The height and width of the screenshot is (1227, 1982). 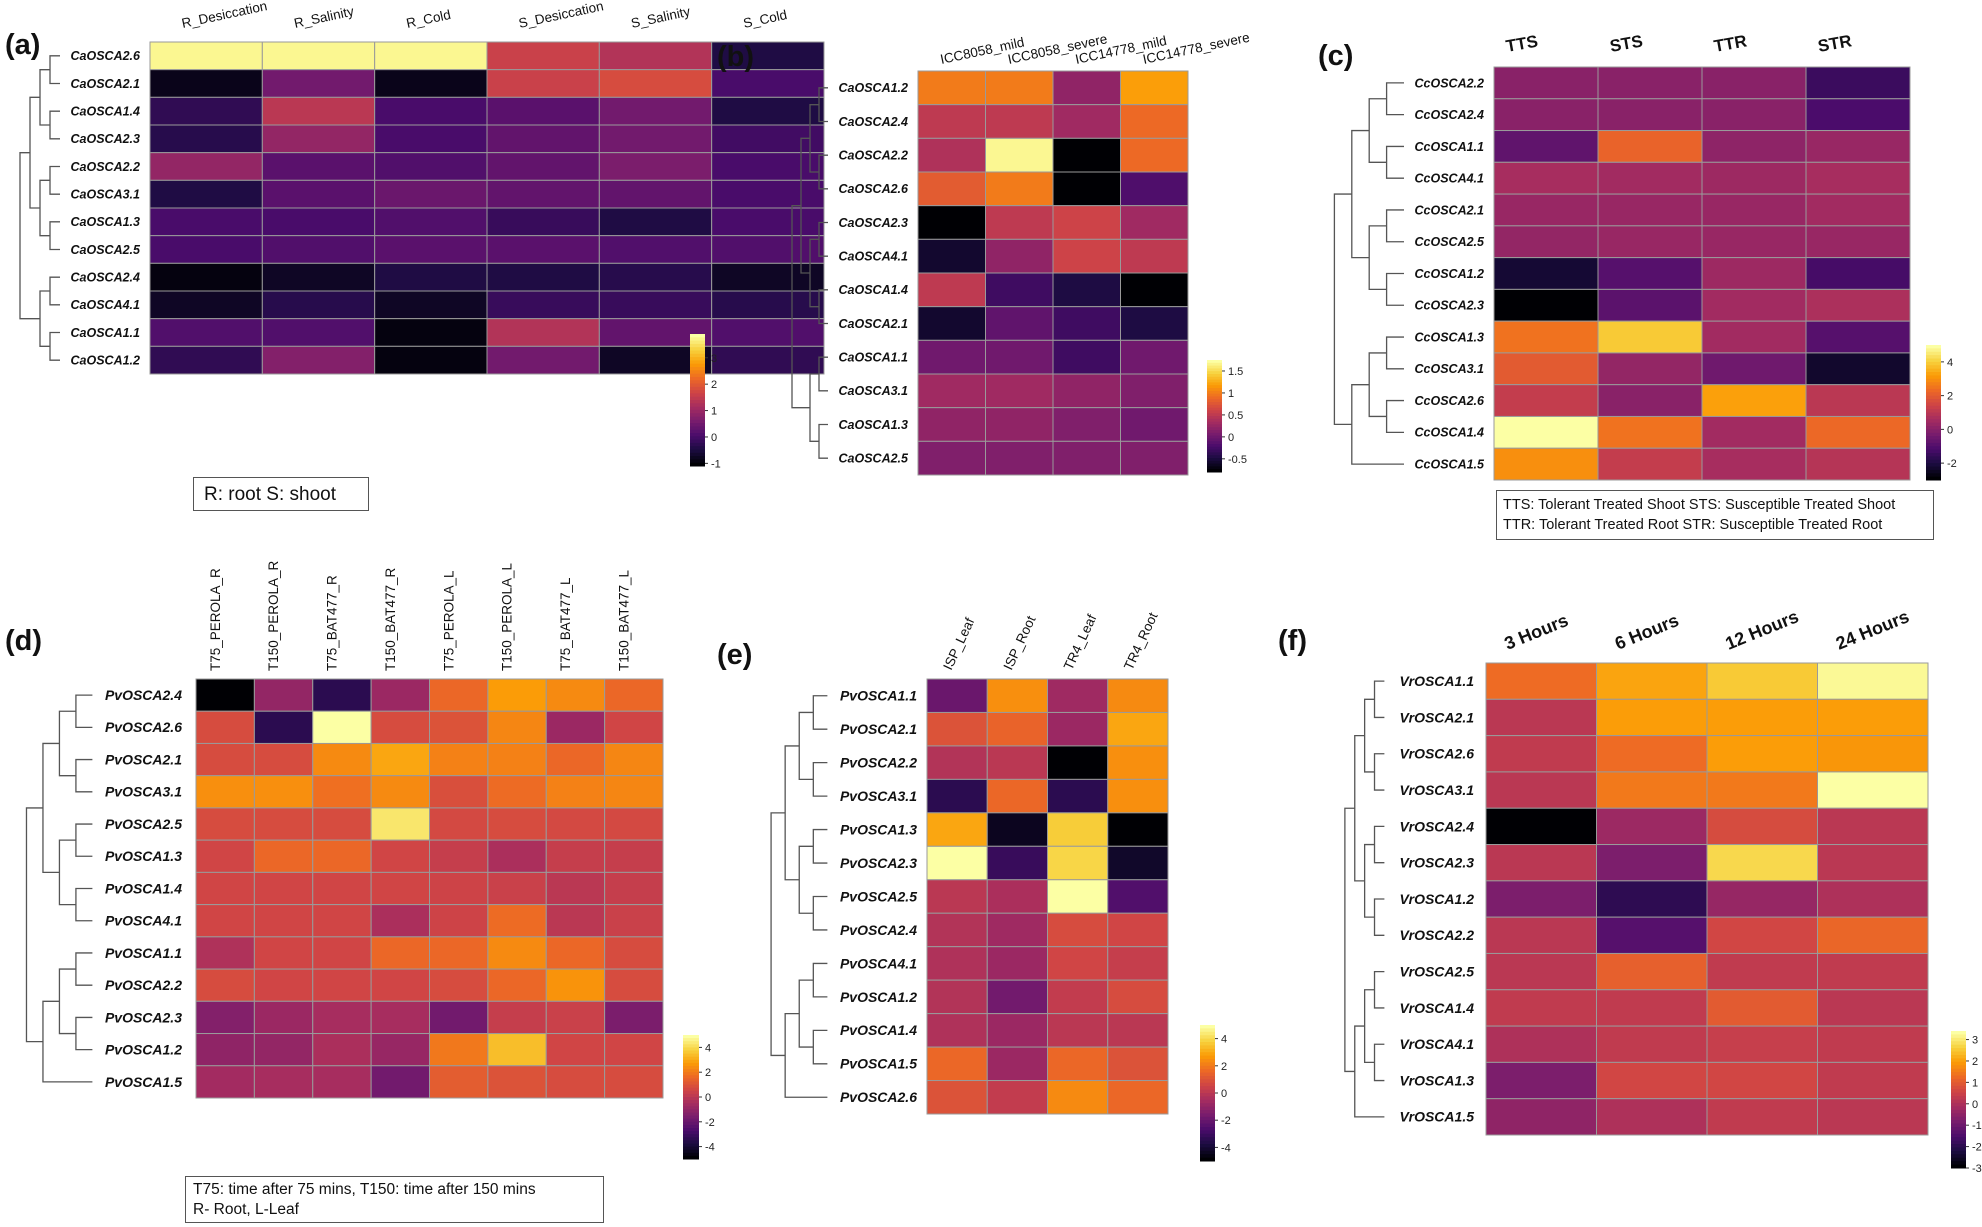 I want to click on column-label-d-5: T150_PEROLA_L, so click(x=507, y=616).